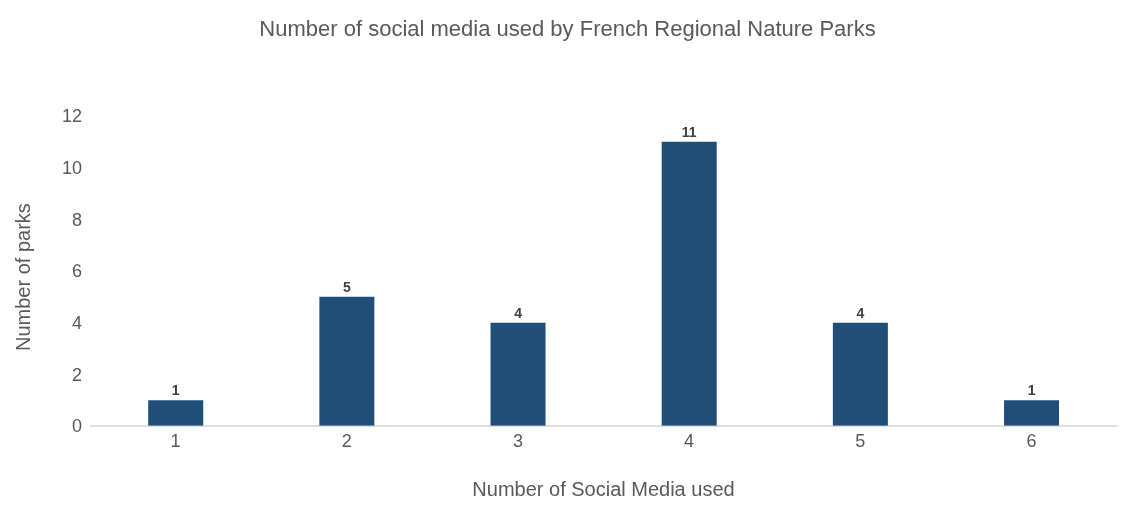  Describe the element at coordinates (76, 374) in the screenshot. I see `y-tick-label: 2` at that location.